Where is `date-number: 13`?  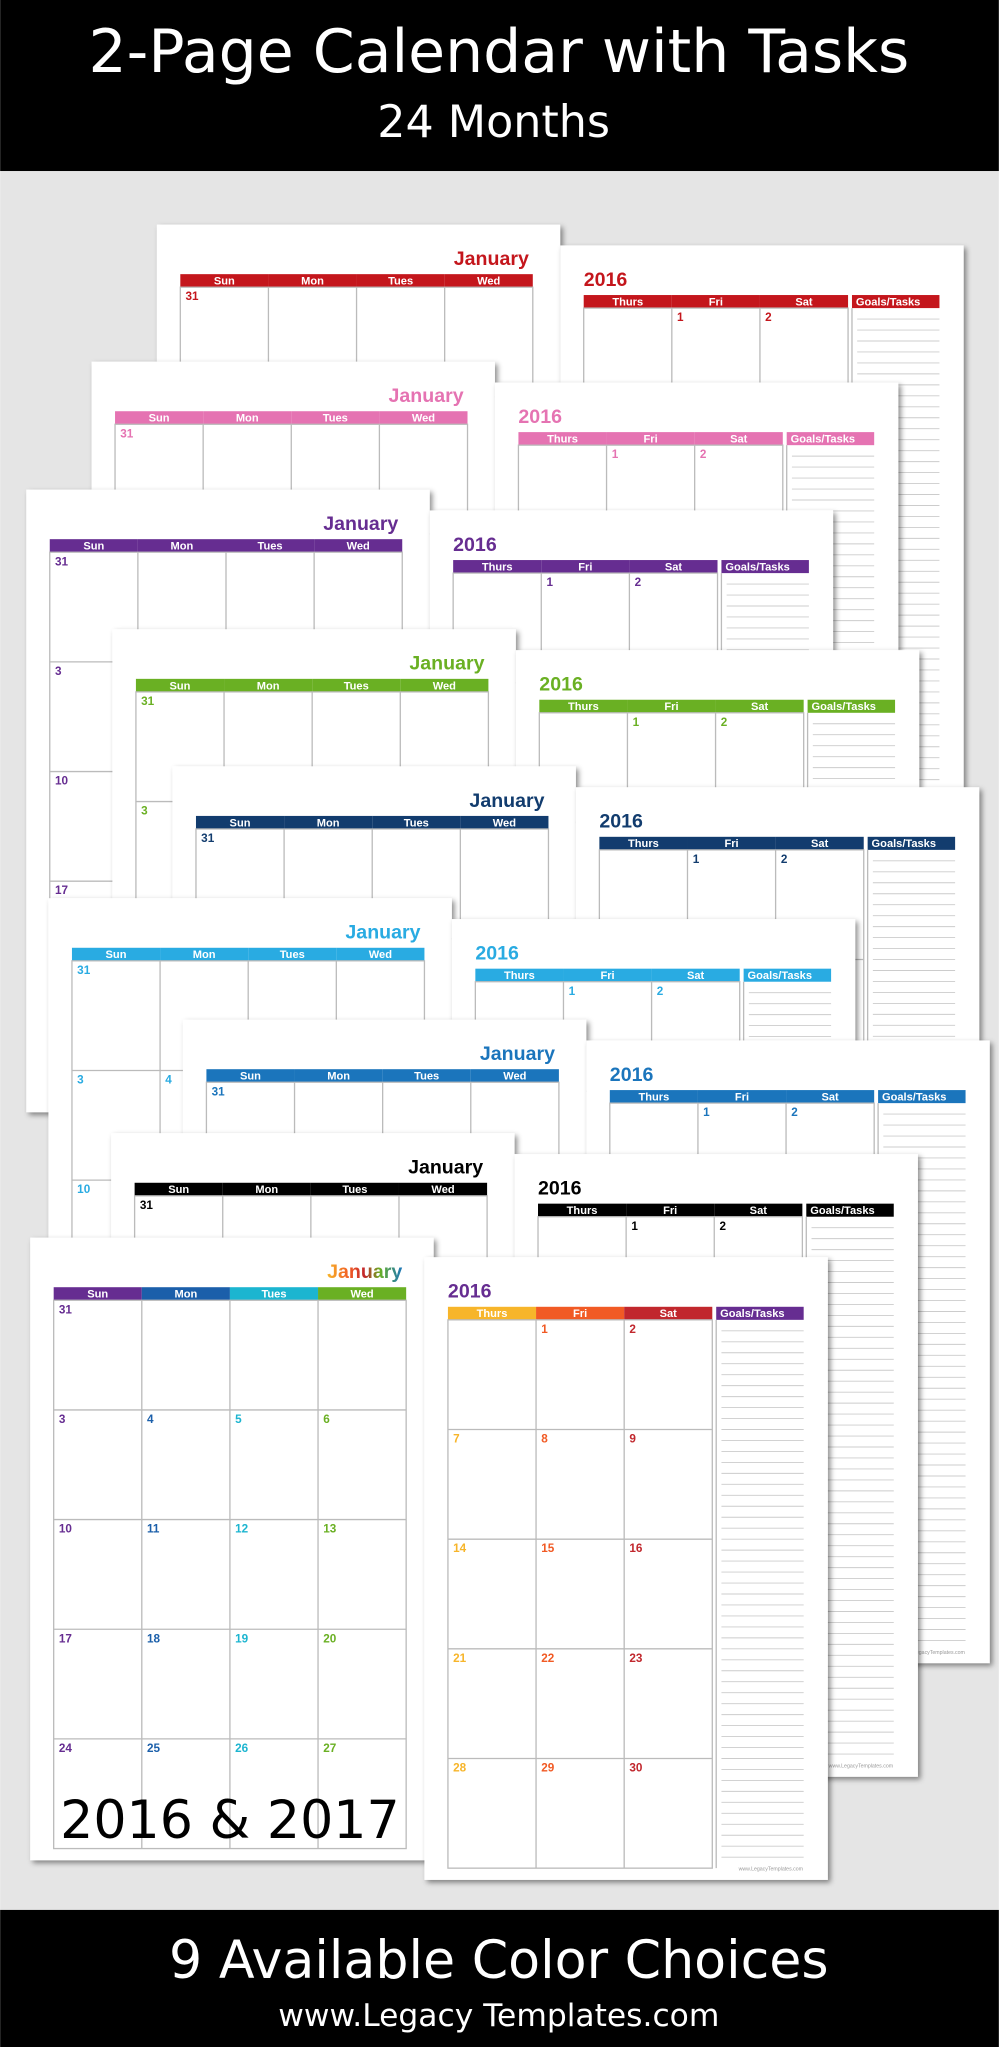
date-number: 13 is located at coordinates (330, 1529).